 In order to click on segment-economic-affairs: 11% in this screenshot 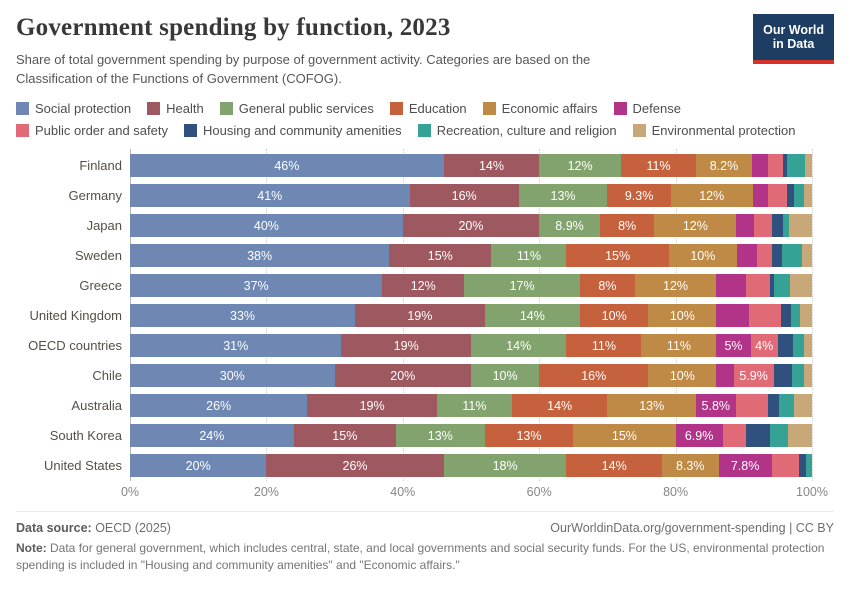, I will do `click(679, 346)`.